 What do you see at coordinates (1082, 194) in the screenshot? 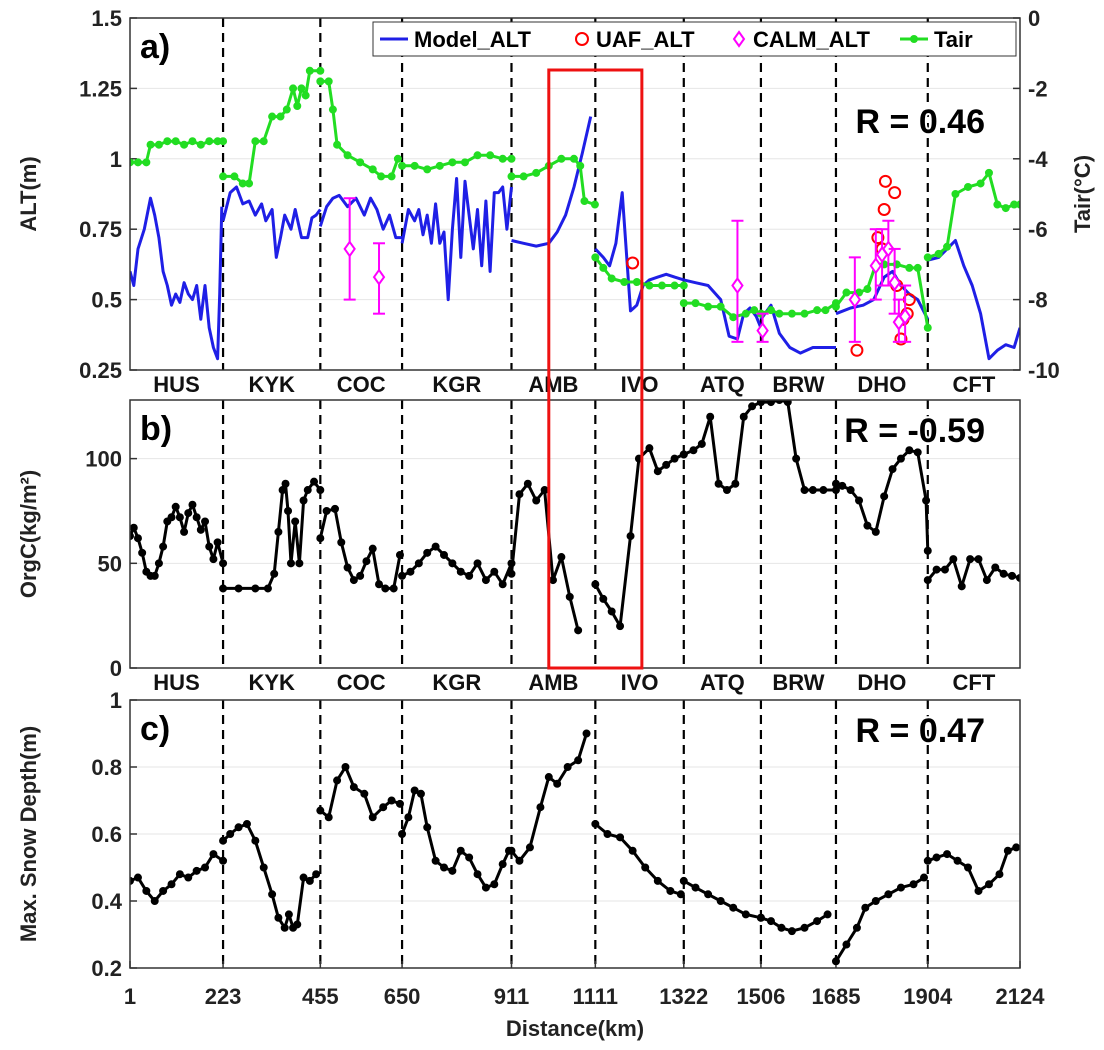
I see `y2-axis-label: Tair(°C)` at bounding box center [1082, 194].